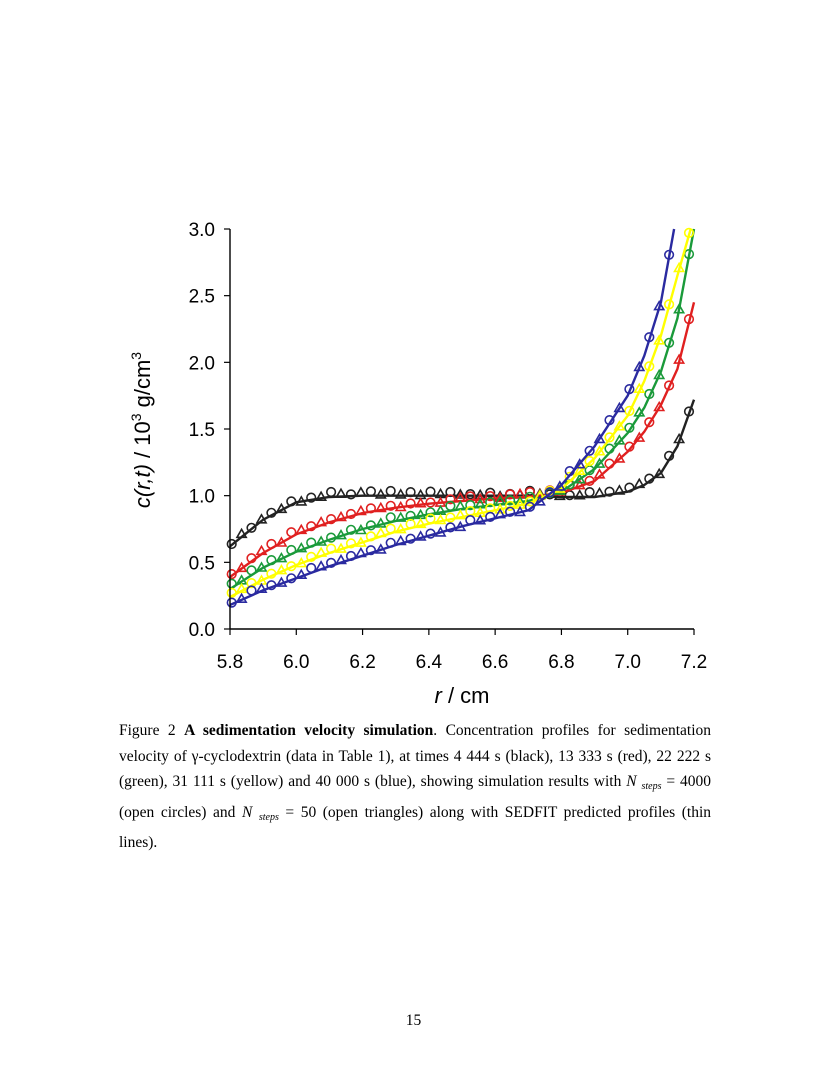 This screenshot has height=1083, width=827. Describe the element at coordinates (247, 812) in the screenshot. I see `caption-n-symbol-2: N` at that location.